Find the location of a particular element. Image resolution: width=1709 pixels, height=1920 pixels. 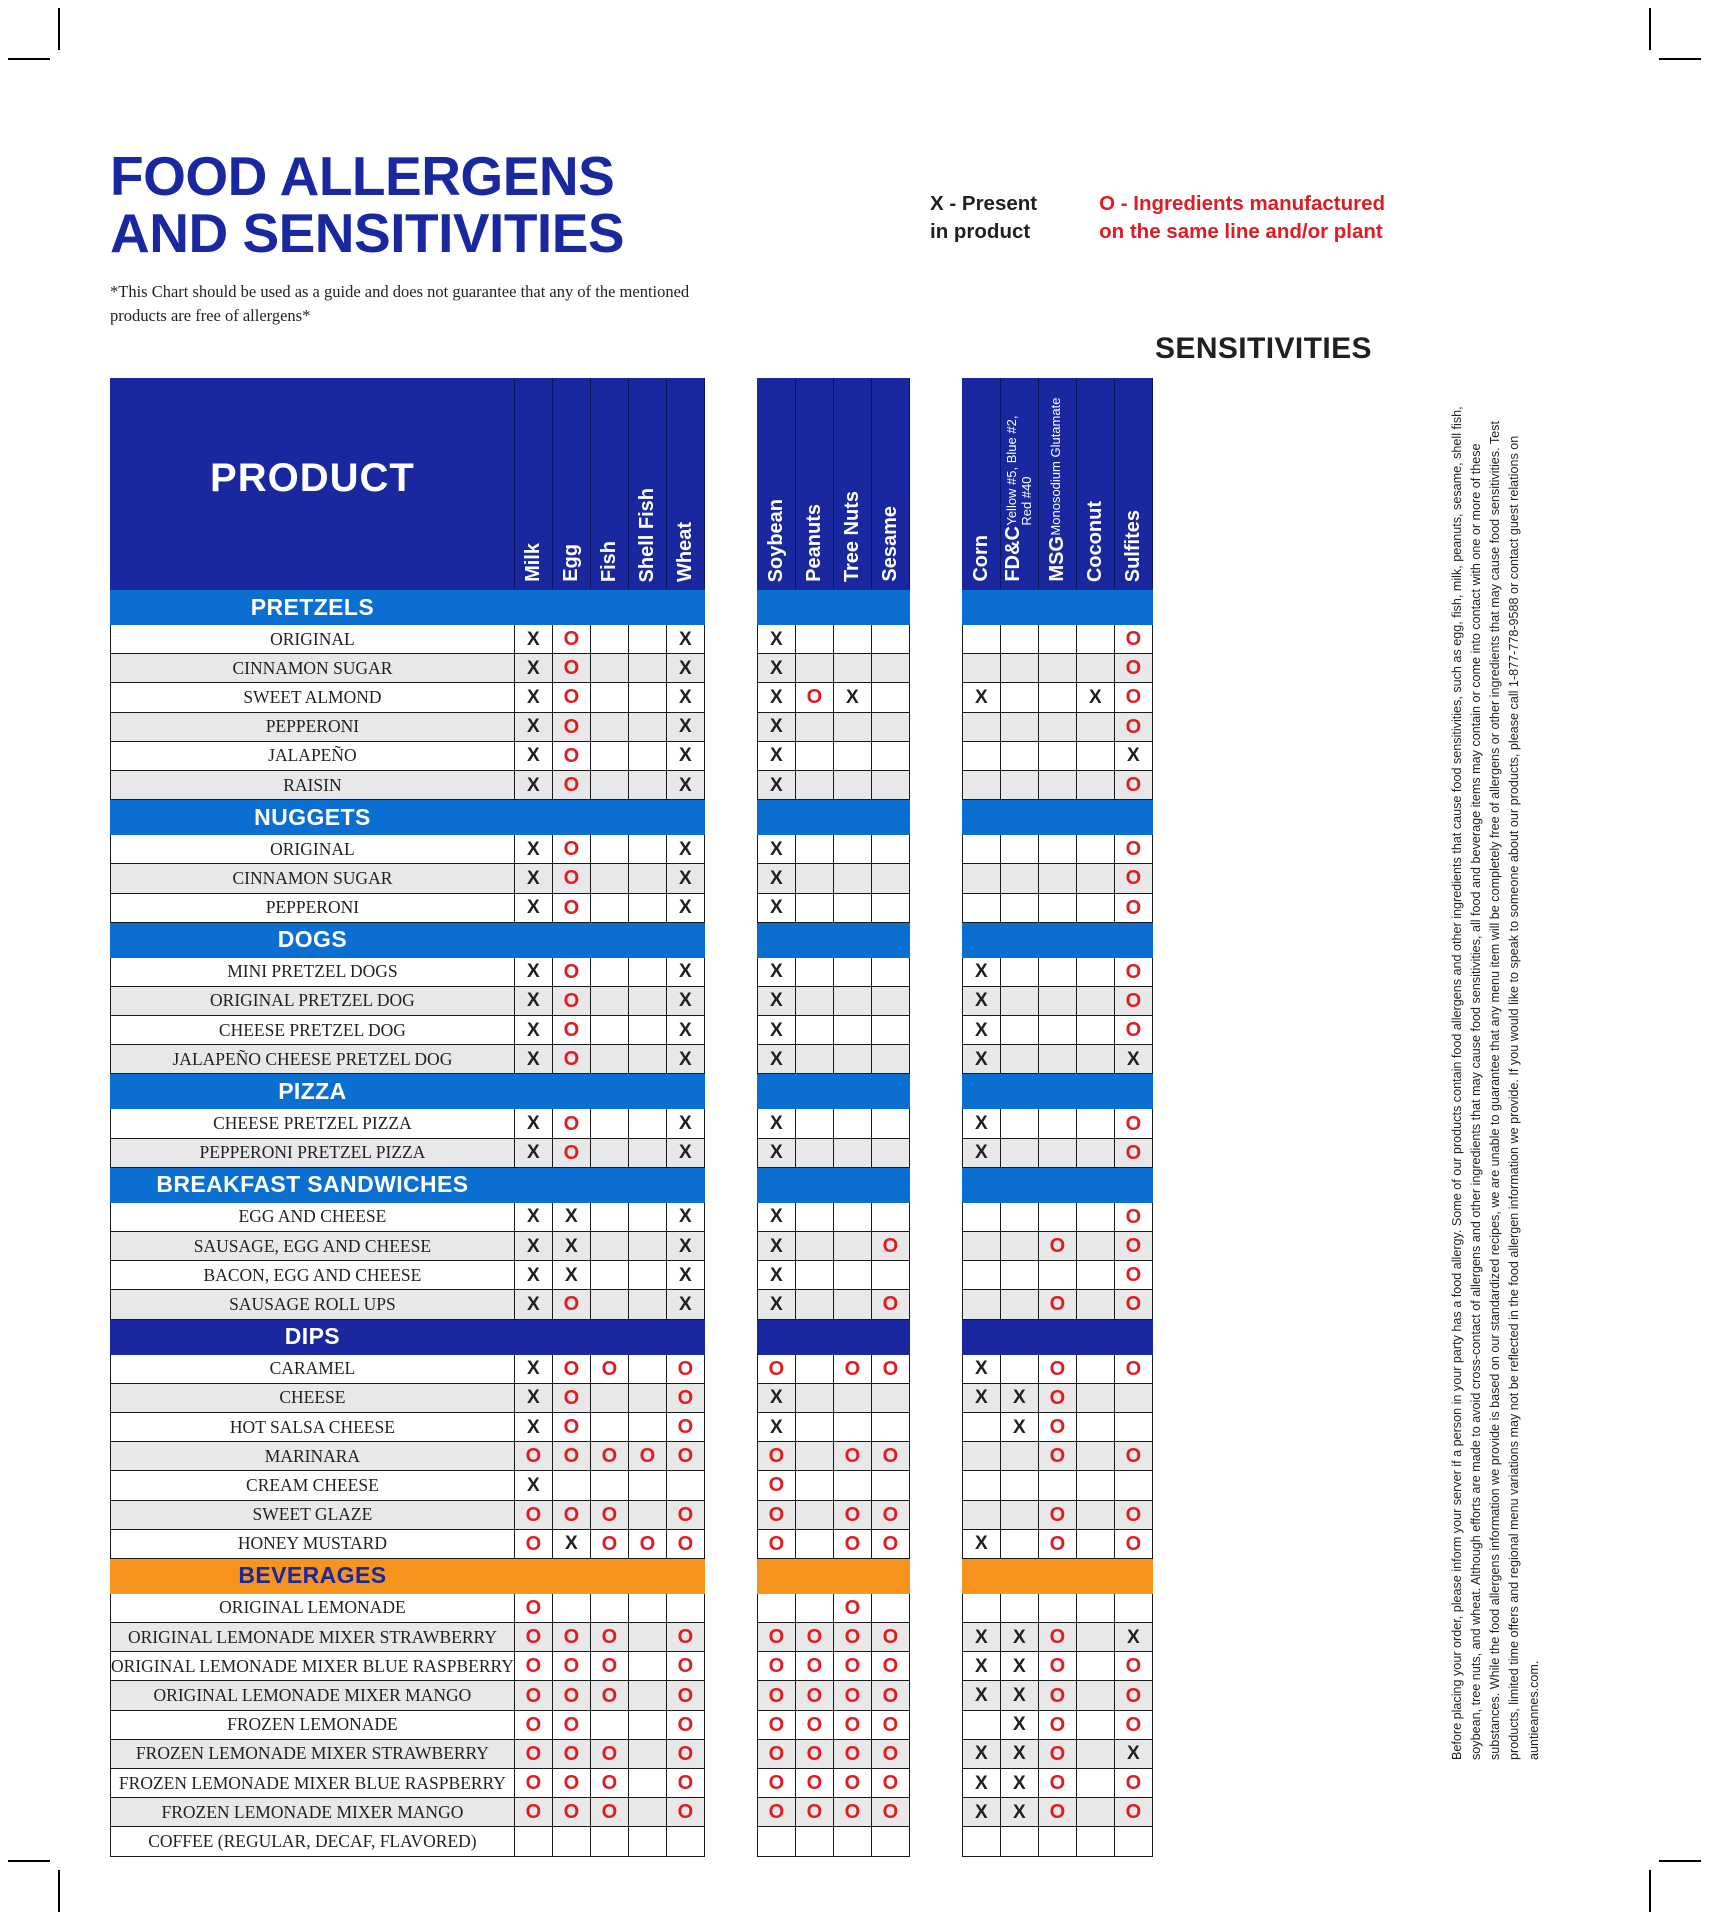

column-header-fd-c: FD&C Yellow #5, Blue #2, Red #40 is located at coordinates (1019, 484).